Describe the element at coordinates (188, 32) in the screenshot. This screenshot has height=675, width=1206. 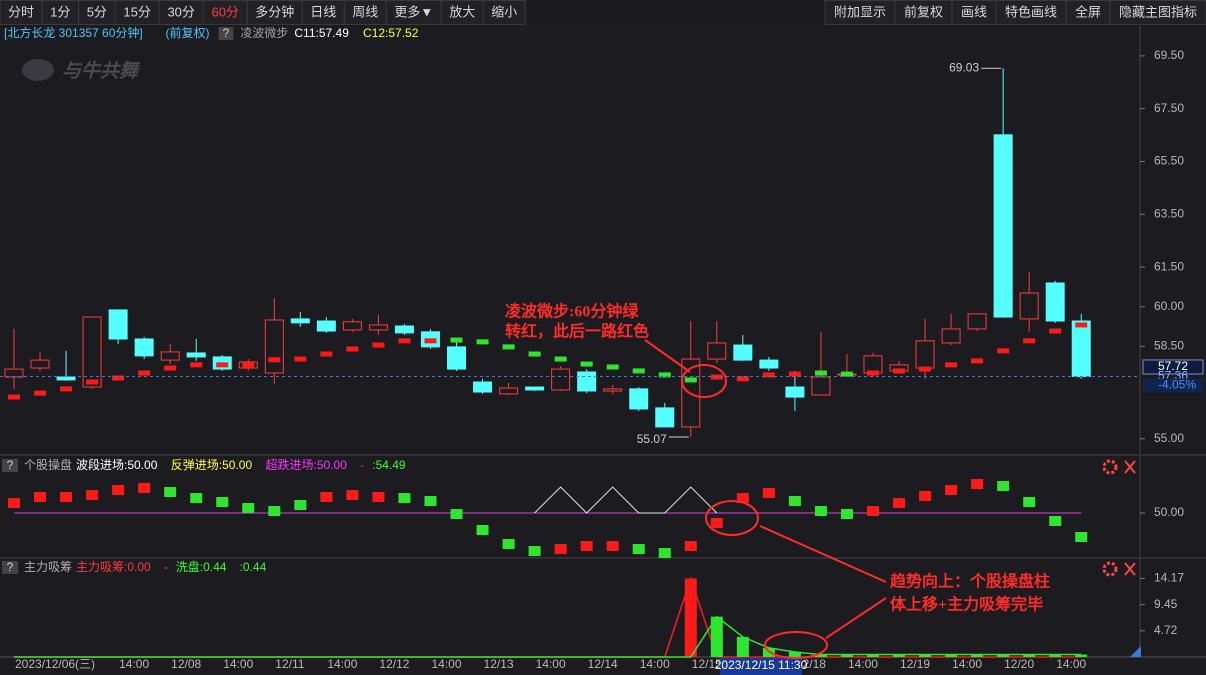
I see `header-text: (前复权)` at that location.